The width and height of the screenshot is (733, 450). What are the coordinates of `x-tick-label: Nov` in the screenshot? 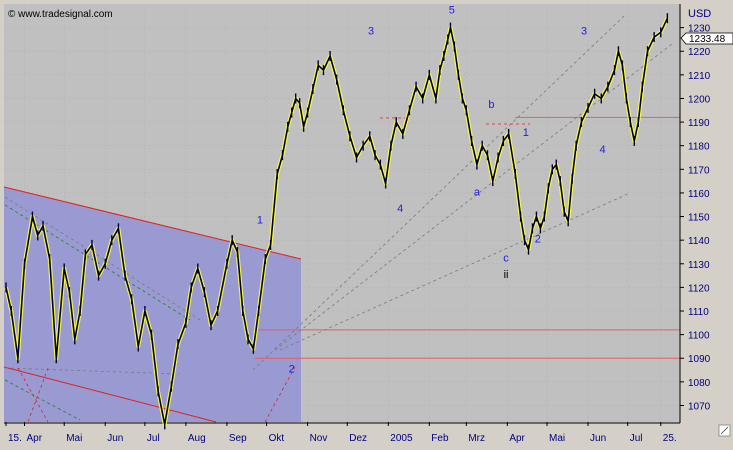 It's located at (319, 438).